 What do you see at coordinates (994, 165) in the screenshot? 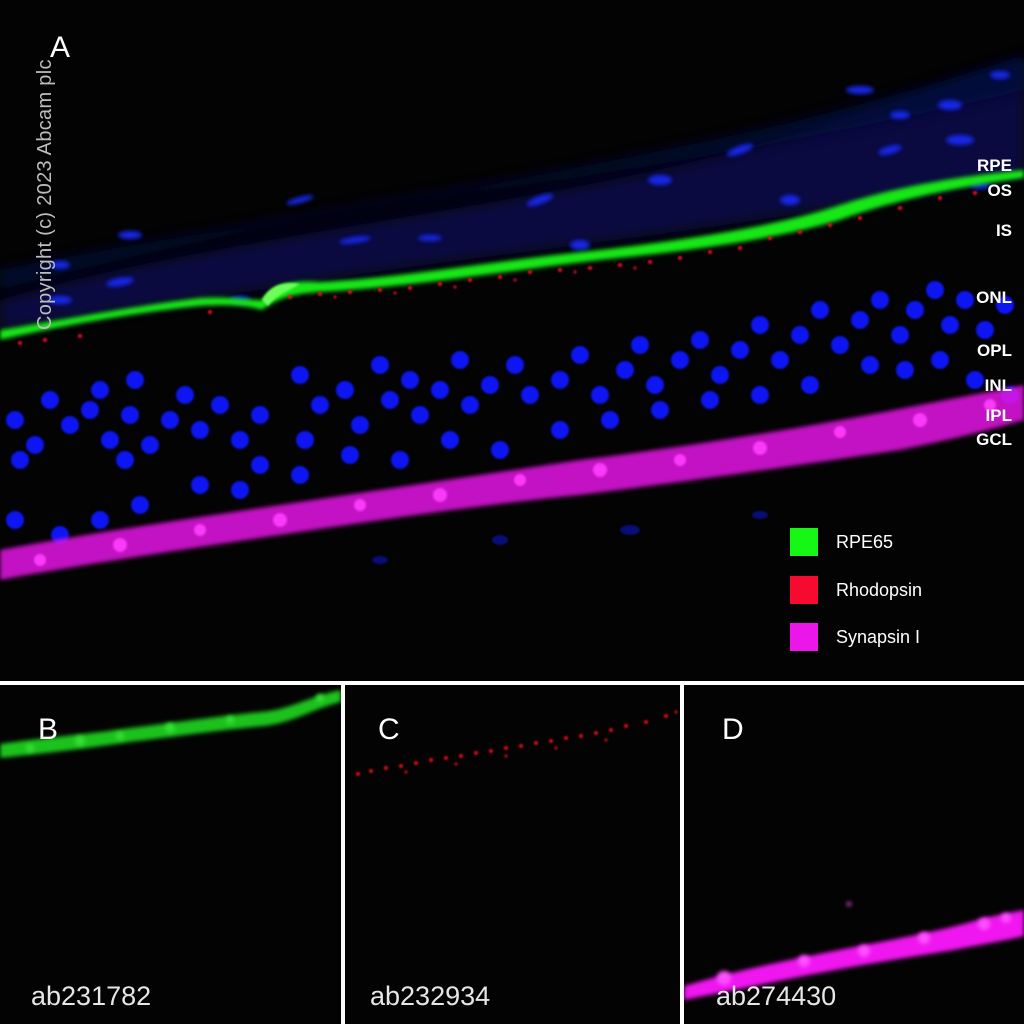
I see `layer-label-rpe: RPE` at bounding box center [994, 165].